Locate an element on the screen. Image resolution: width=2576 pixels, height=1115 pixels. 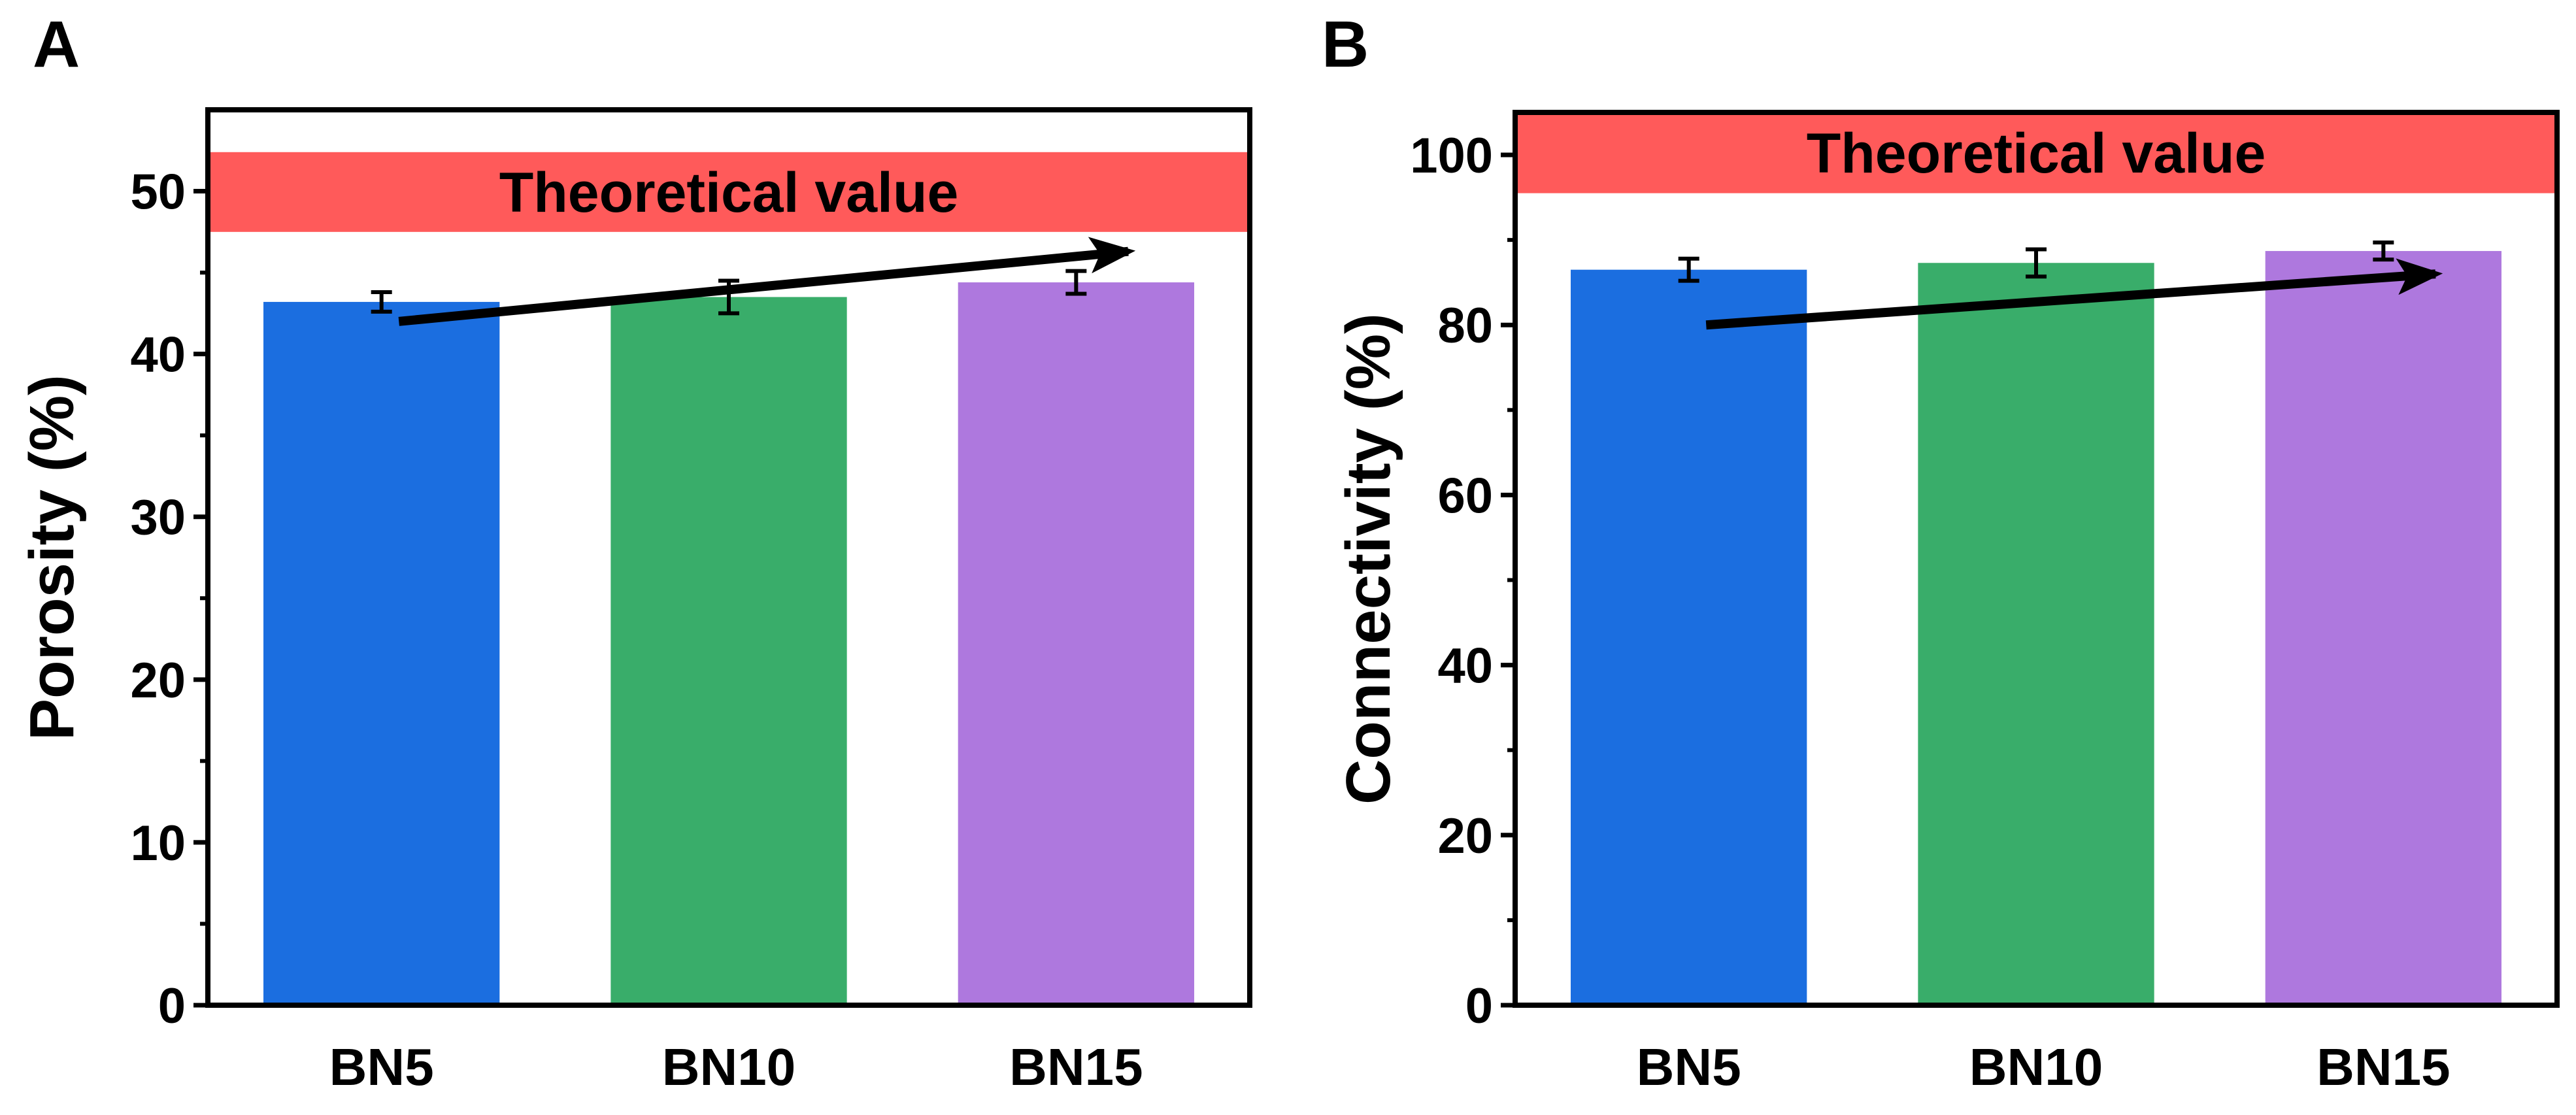
y-tick-label: 80 is located at coordinates (1465, 326).